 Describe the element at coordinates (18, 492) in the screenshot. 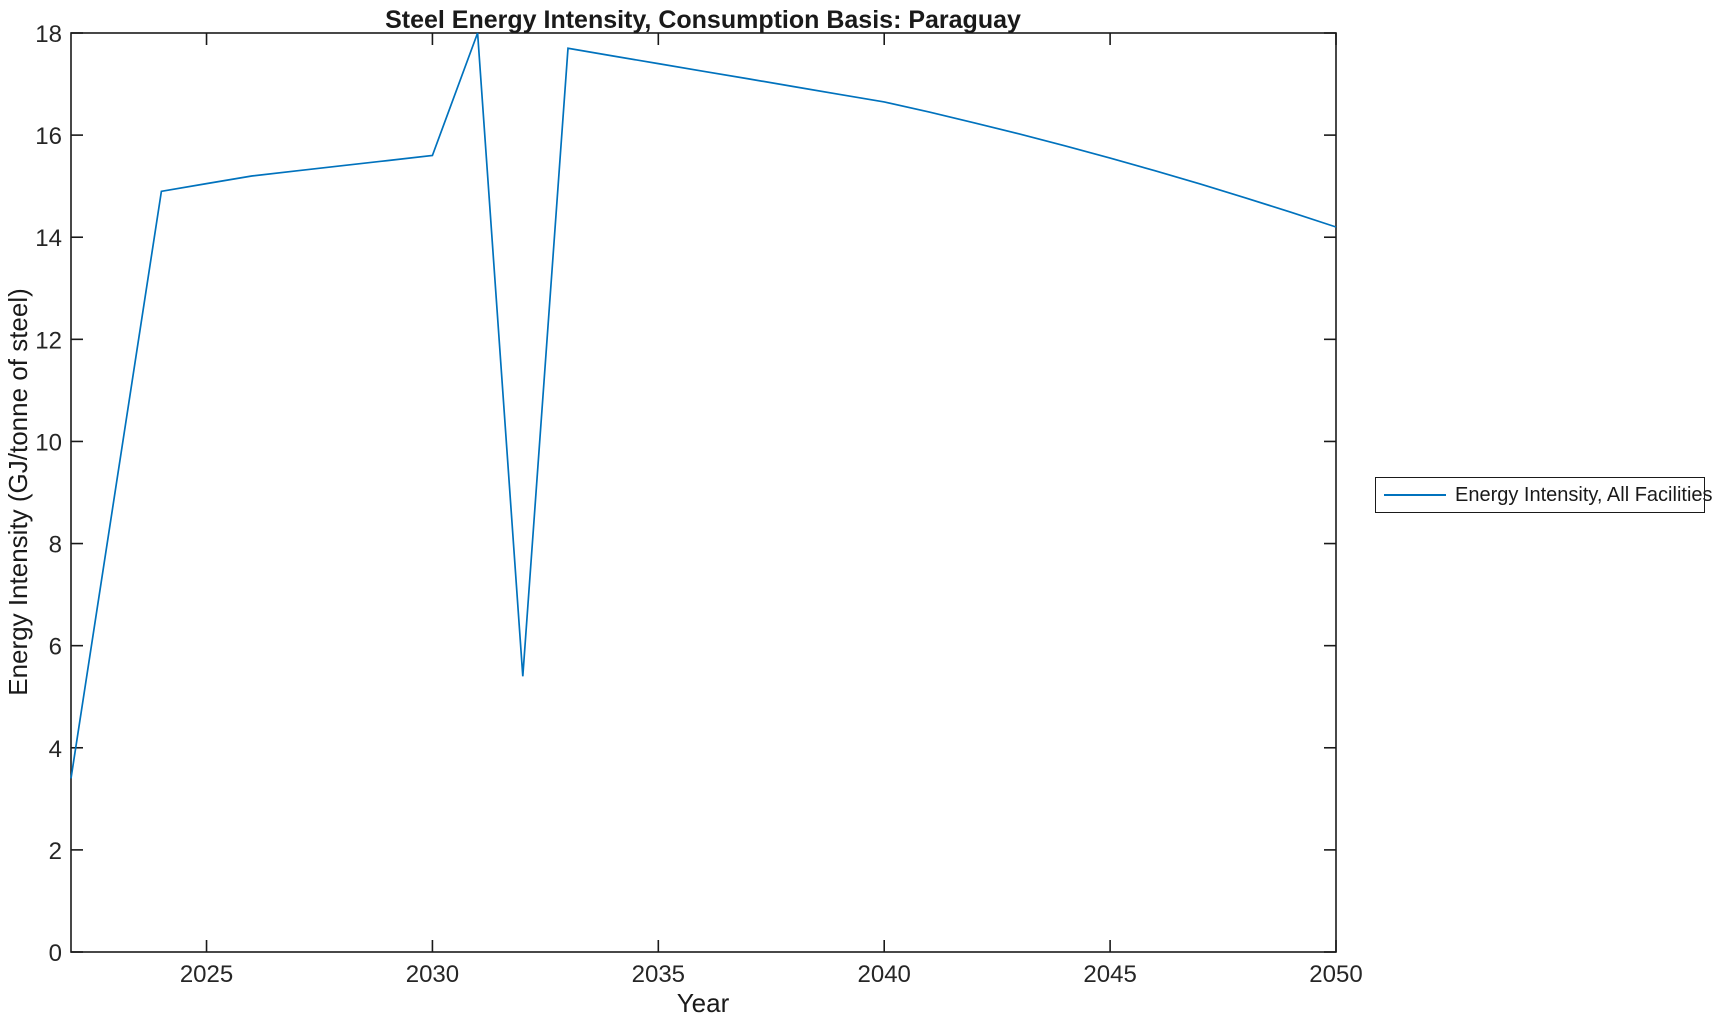

I see `y-axis-label: Energy Intensity (GJ/tonne of steel)` at that location.